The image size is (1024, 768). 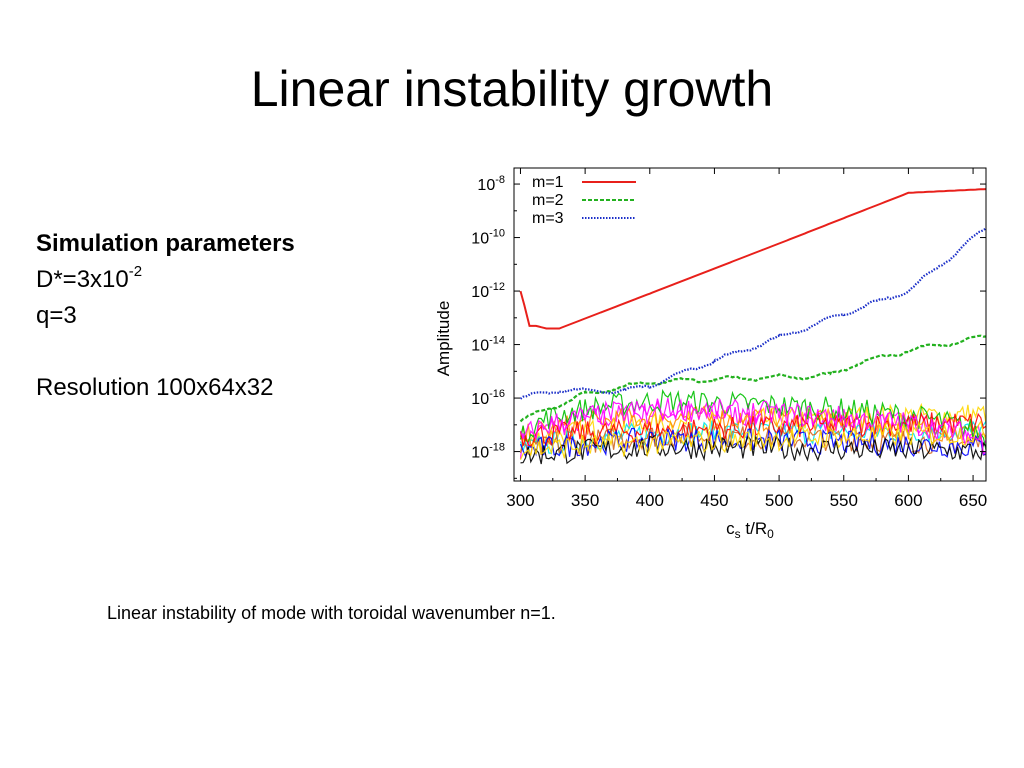 I want to click on x-tick-label: 300, so click(x=520, y=500).